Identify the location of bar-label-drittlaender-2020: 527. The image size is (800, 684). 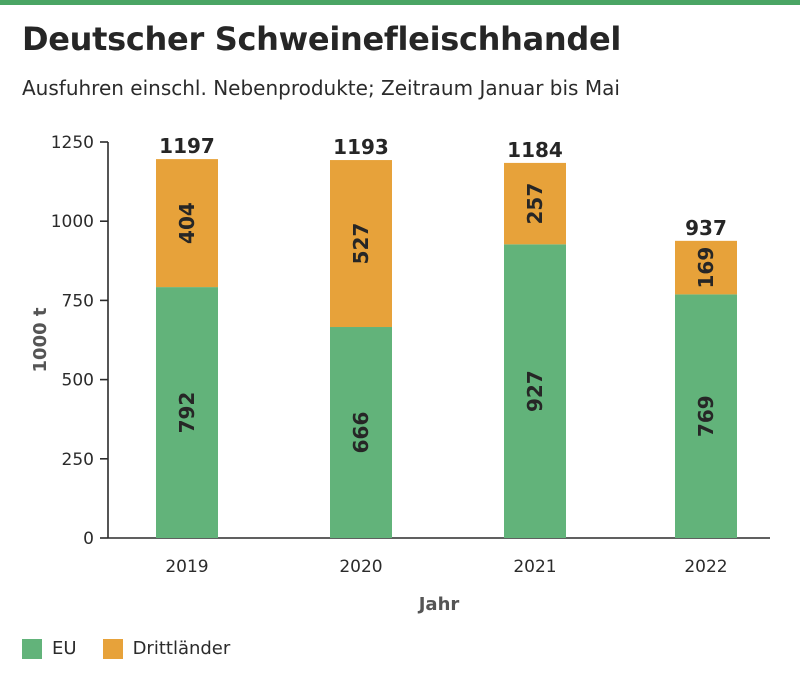
(361, 244).